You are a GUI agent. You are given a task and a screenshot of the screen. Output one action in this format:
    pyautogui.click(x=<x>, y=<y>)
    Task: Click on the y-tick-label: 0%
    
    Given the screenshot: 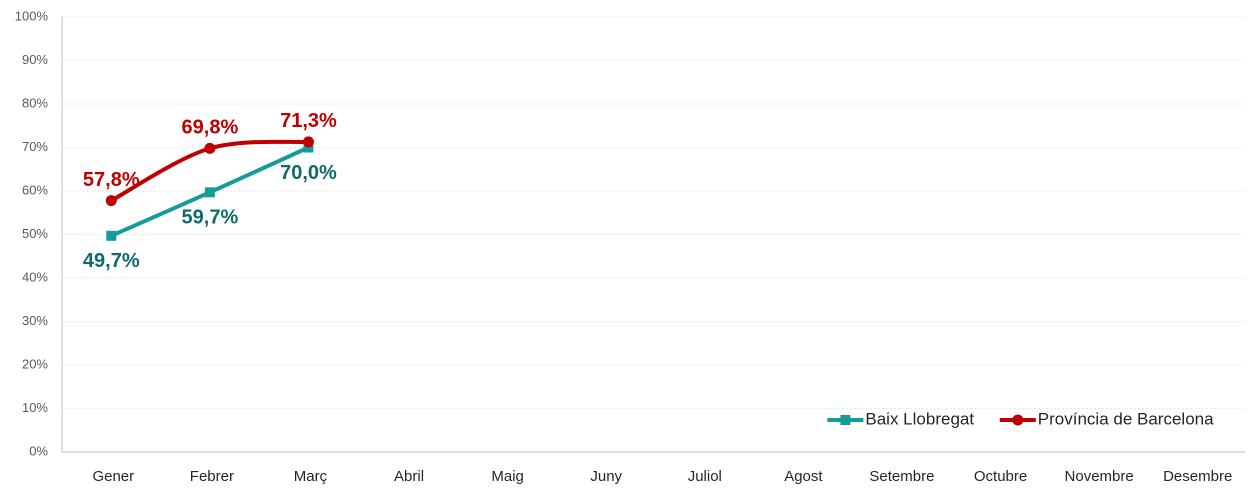 What is the action you would take?
    pyautogui.click(x=38, y=450)
    